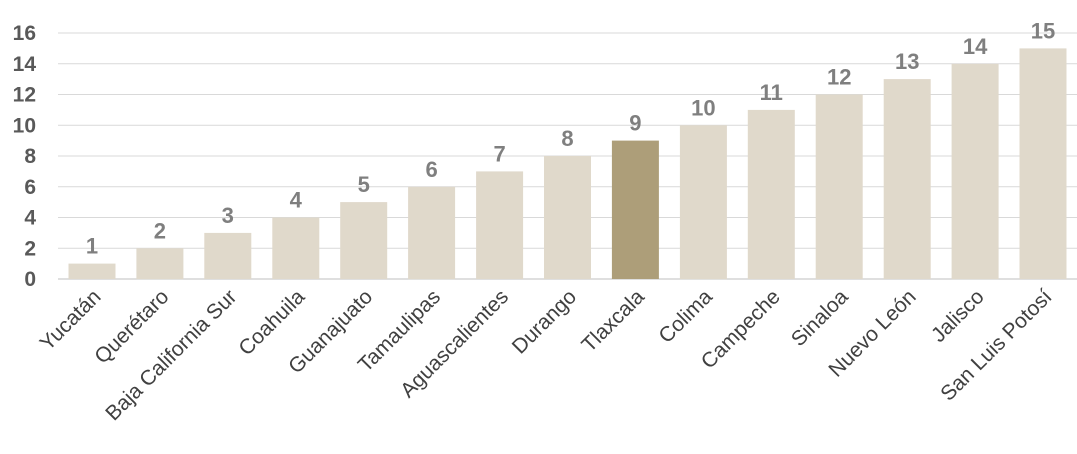 The width and height of the screenshot is (1077, 454). Describe the element at coordinates (958, 316) in the screenshot. I see `x-tick-label: Jalisco` at that location.